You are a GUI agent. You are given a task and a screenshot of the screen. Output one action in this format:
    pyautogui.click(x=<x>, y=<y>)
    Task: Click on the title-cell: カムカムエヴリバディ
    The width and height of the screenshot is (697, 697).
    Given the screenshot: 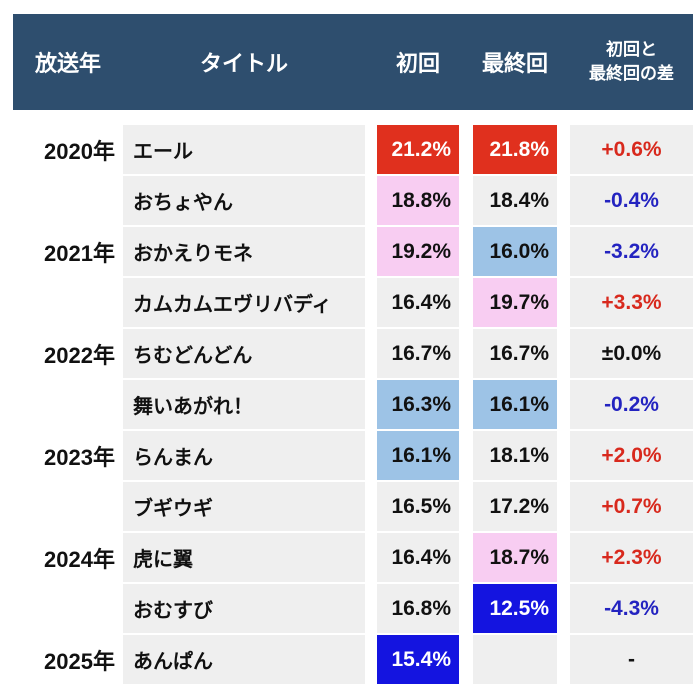 What is the action you would take?
    pyautogui.click(x=244, y=302)
    